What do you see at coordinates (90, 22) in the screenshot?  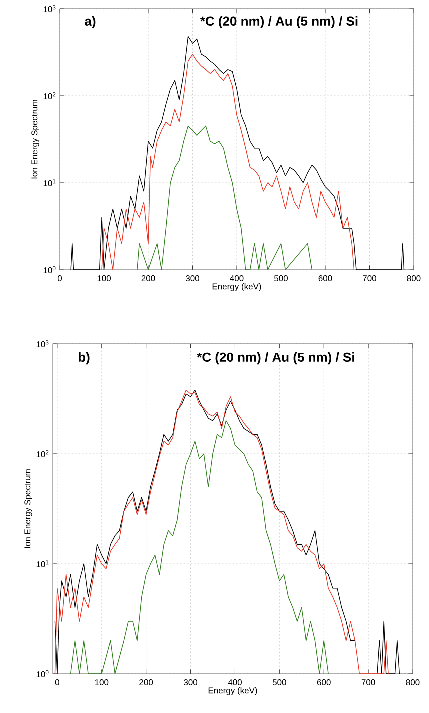 I see `annotation: a)` at bounding box center [90, 22].